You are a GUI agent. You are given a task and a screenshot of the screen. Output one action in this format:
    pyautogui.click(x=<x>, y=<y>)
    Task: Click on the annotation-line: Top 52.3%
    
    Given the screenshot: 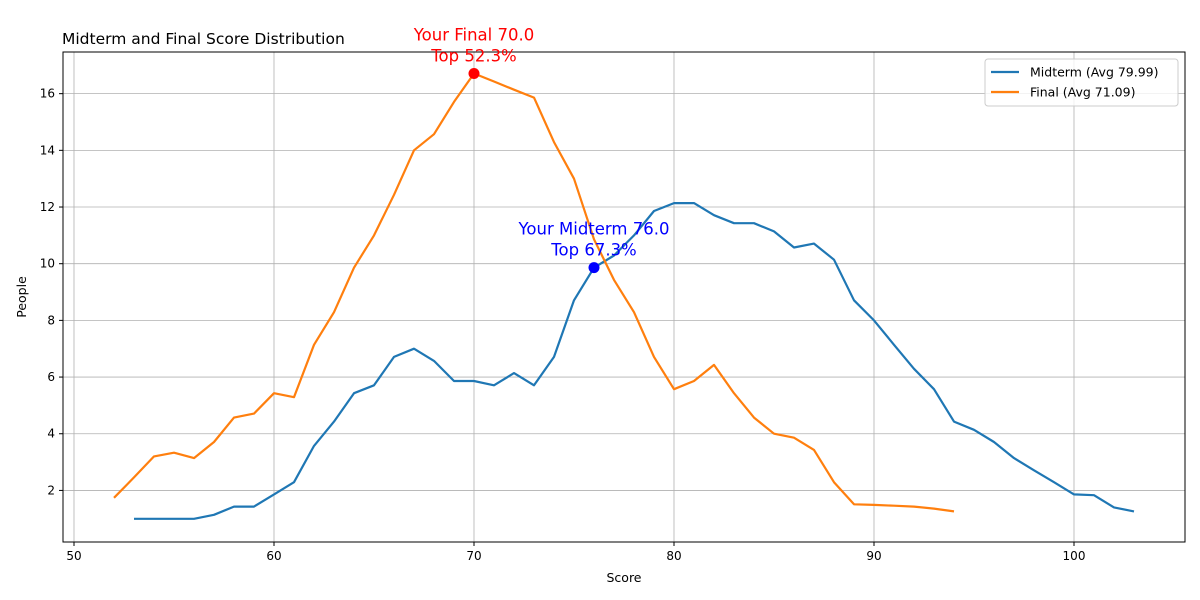 What is the action you would take?
    pyautogui.click(x=473, y=56)
    